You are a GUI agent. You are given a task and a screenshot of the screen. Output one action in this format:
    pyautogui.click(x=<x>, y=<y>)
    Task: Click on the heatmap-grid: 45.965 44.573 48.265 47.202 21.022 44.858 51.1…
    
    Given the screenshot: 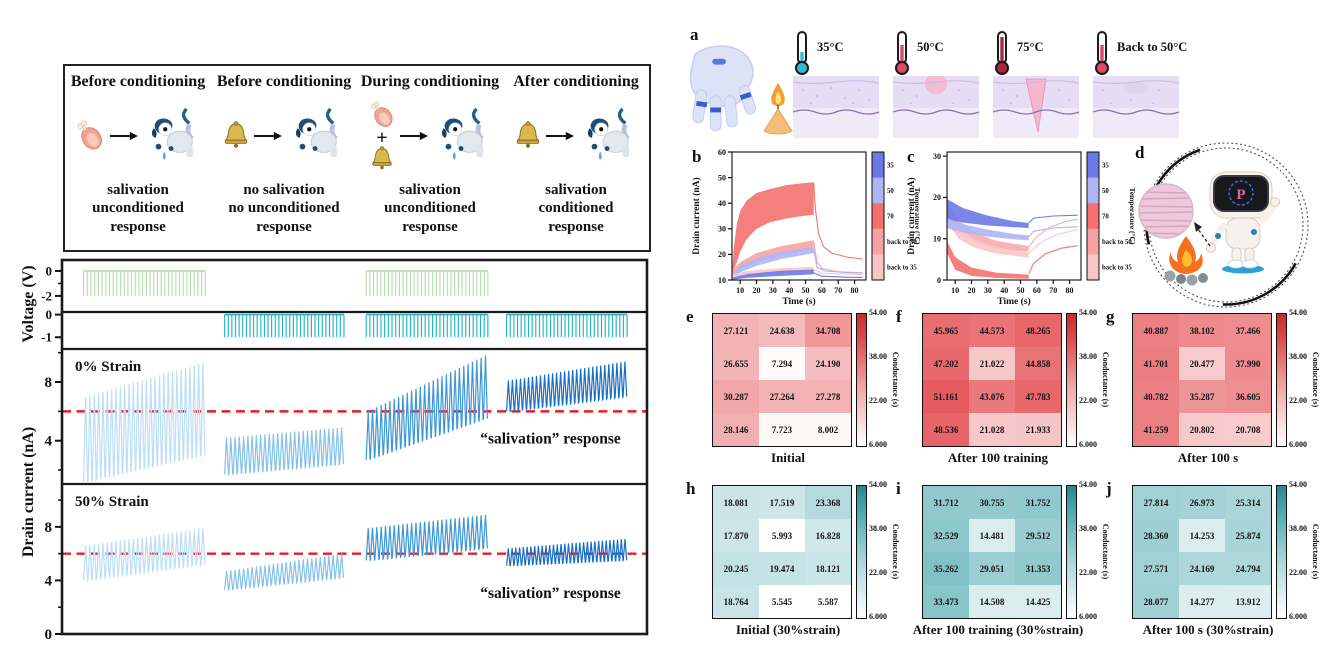 What is the action you would take?
    pyautogui.click(x=992, y=380)
    